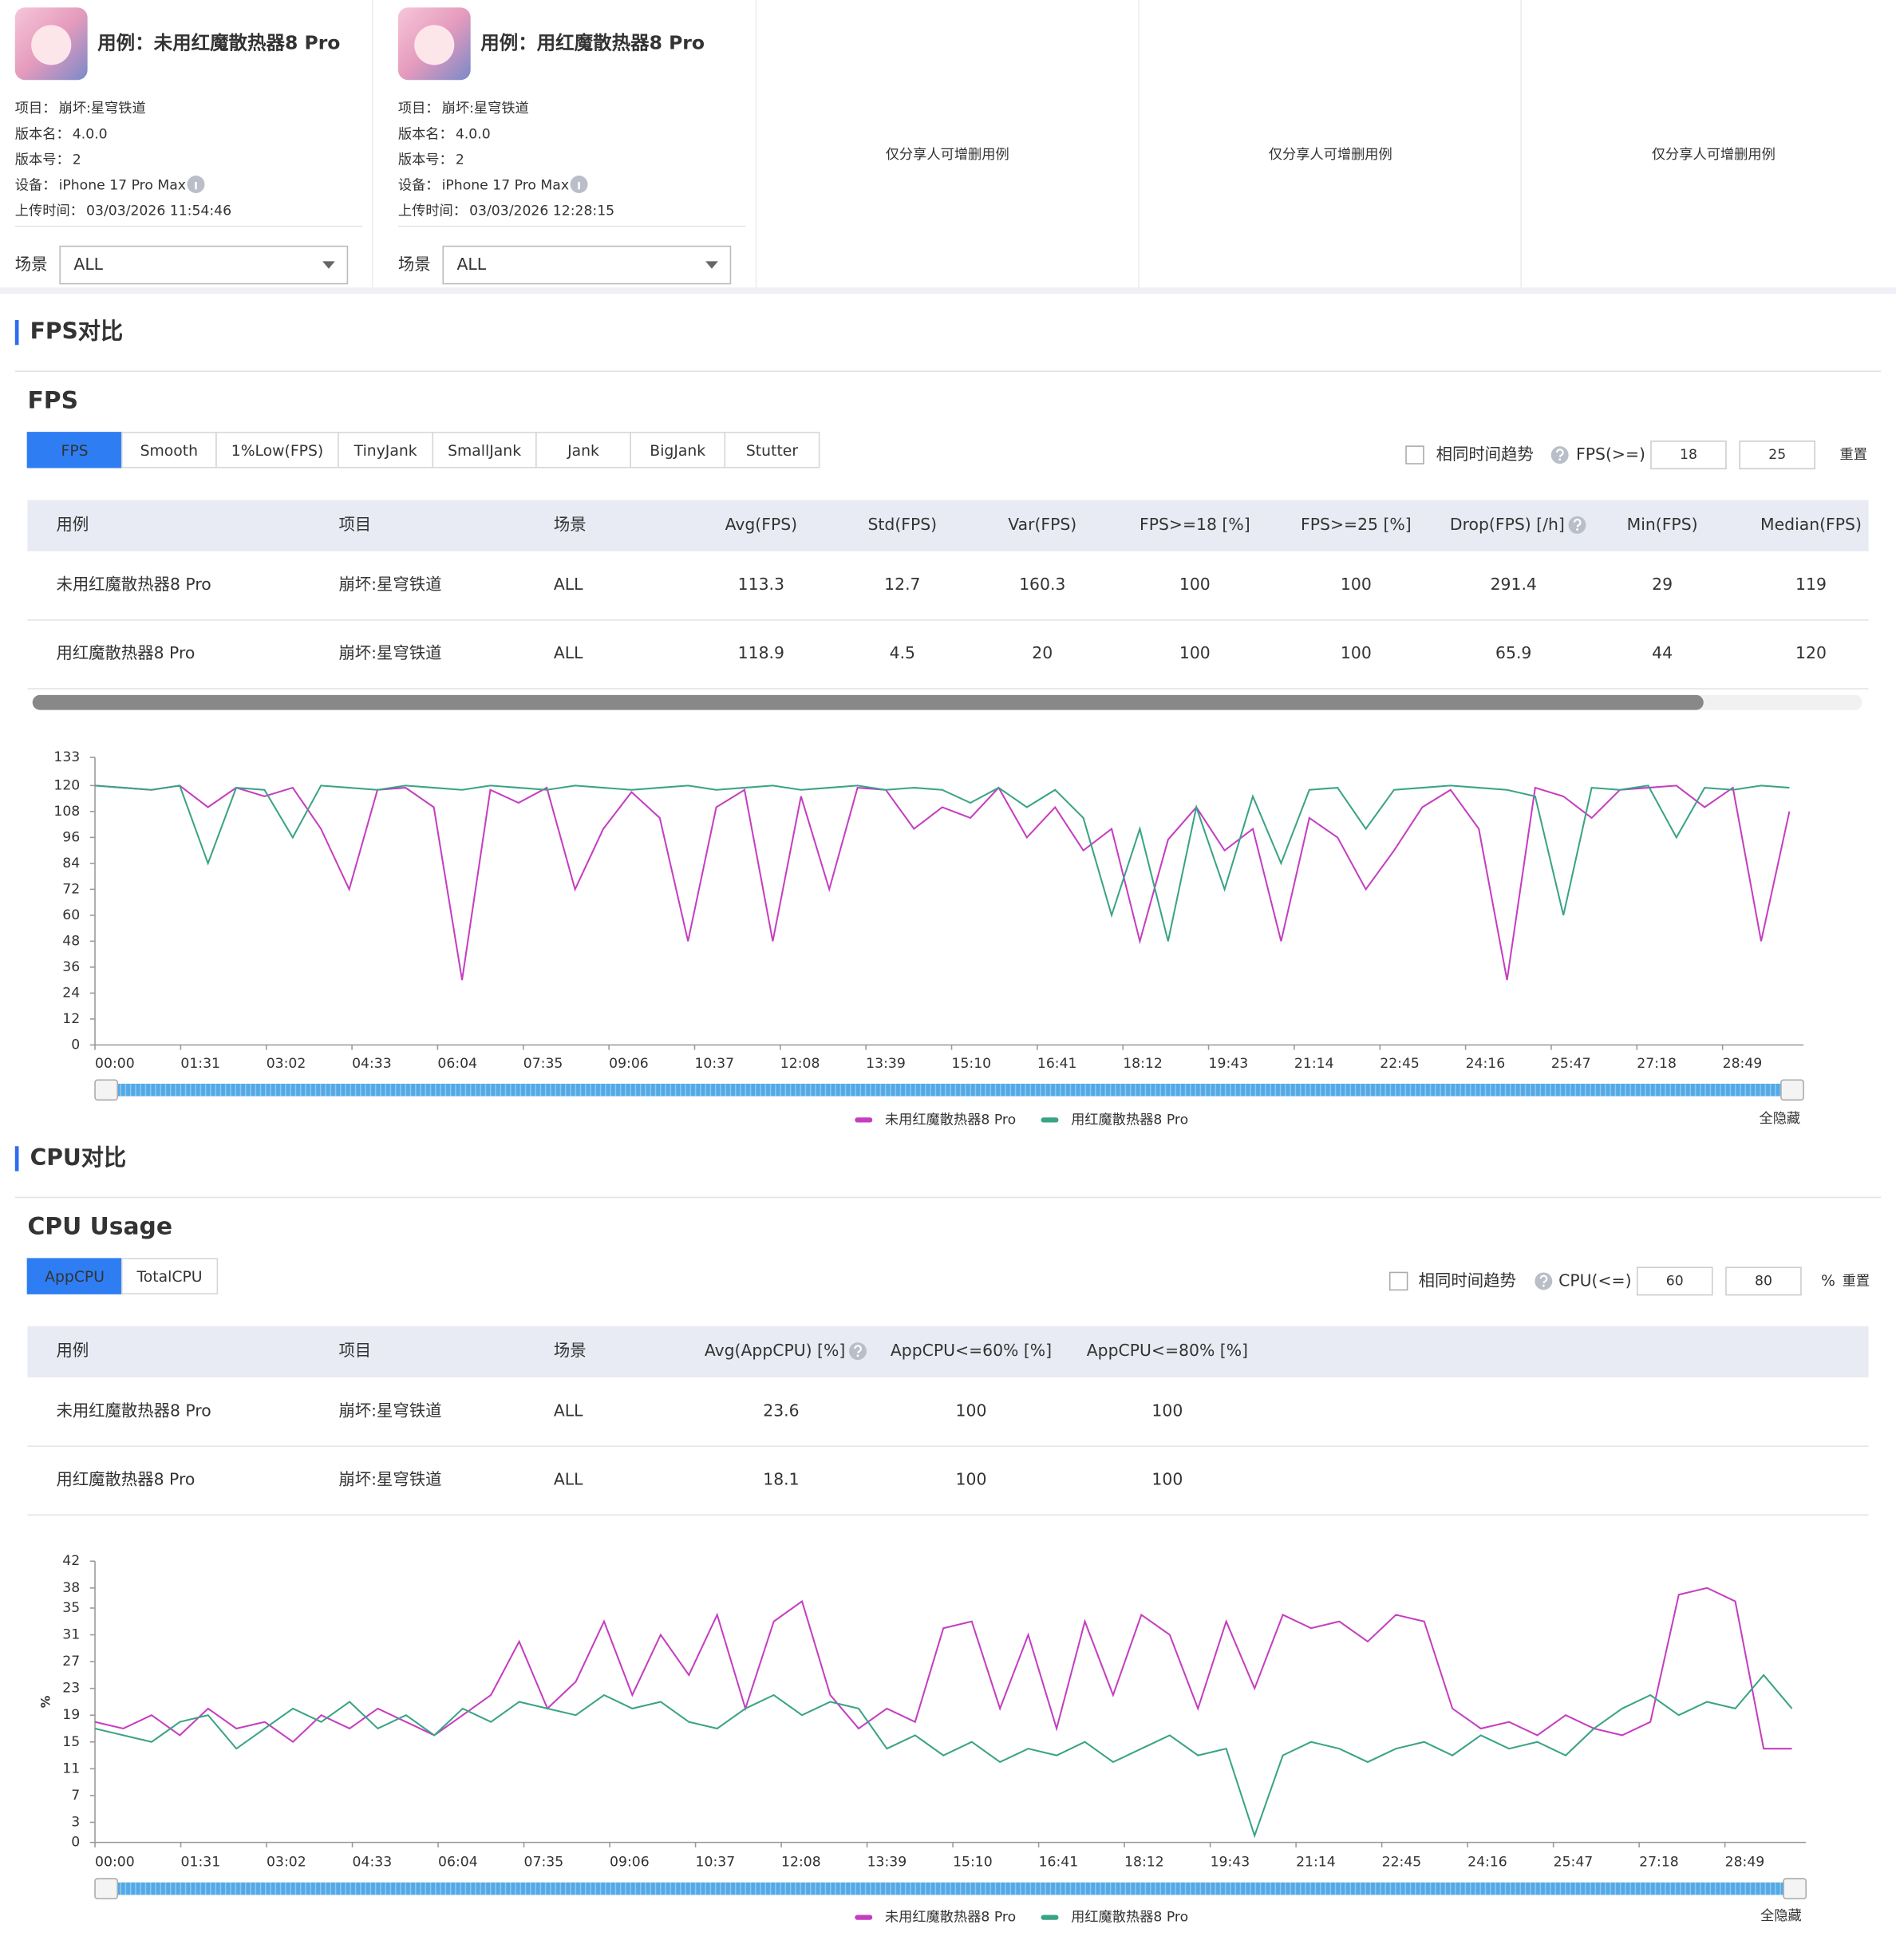 Image resolution: width=1896 pixels, height=1960 pixels. Describe the element at coordinates (943, 882) in the screenshot. I see `series-line` at that location.